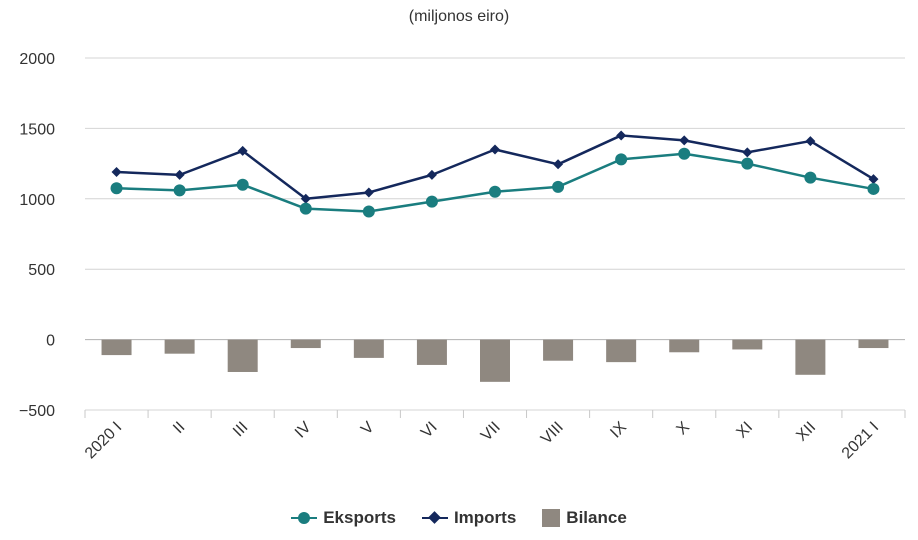  What do you see at coordinates (744, 430) in the screenshot?
I see `x-tick-label: XI` at bounding box center [744, 430].